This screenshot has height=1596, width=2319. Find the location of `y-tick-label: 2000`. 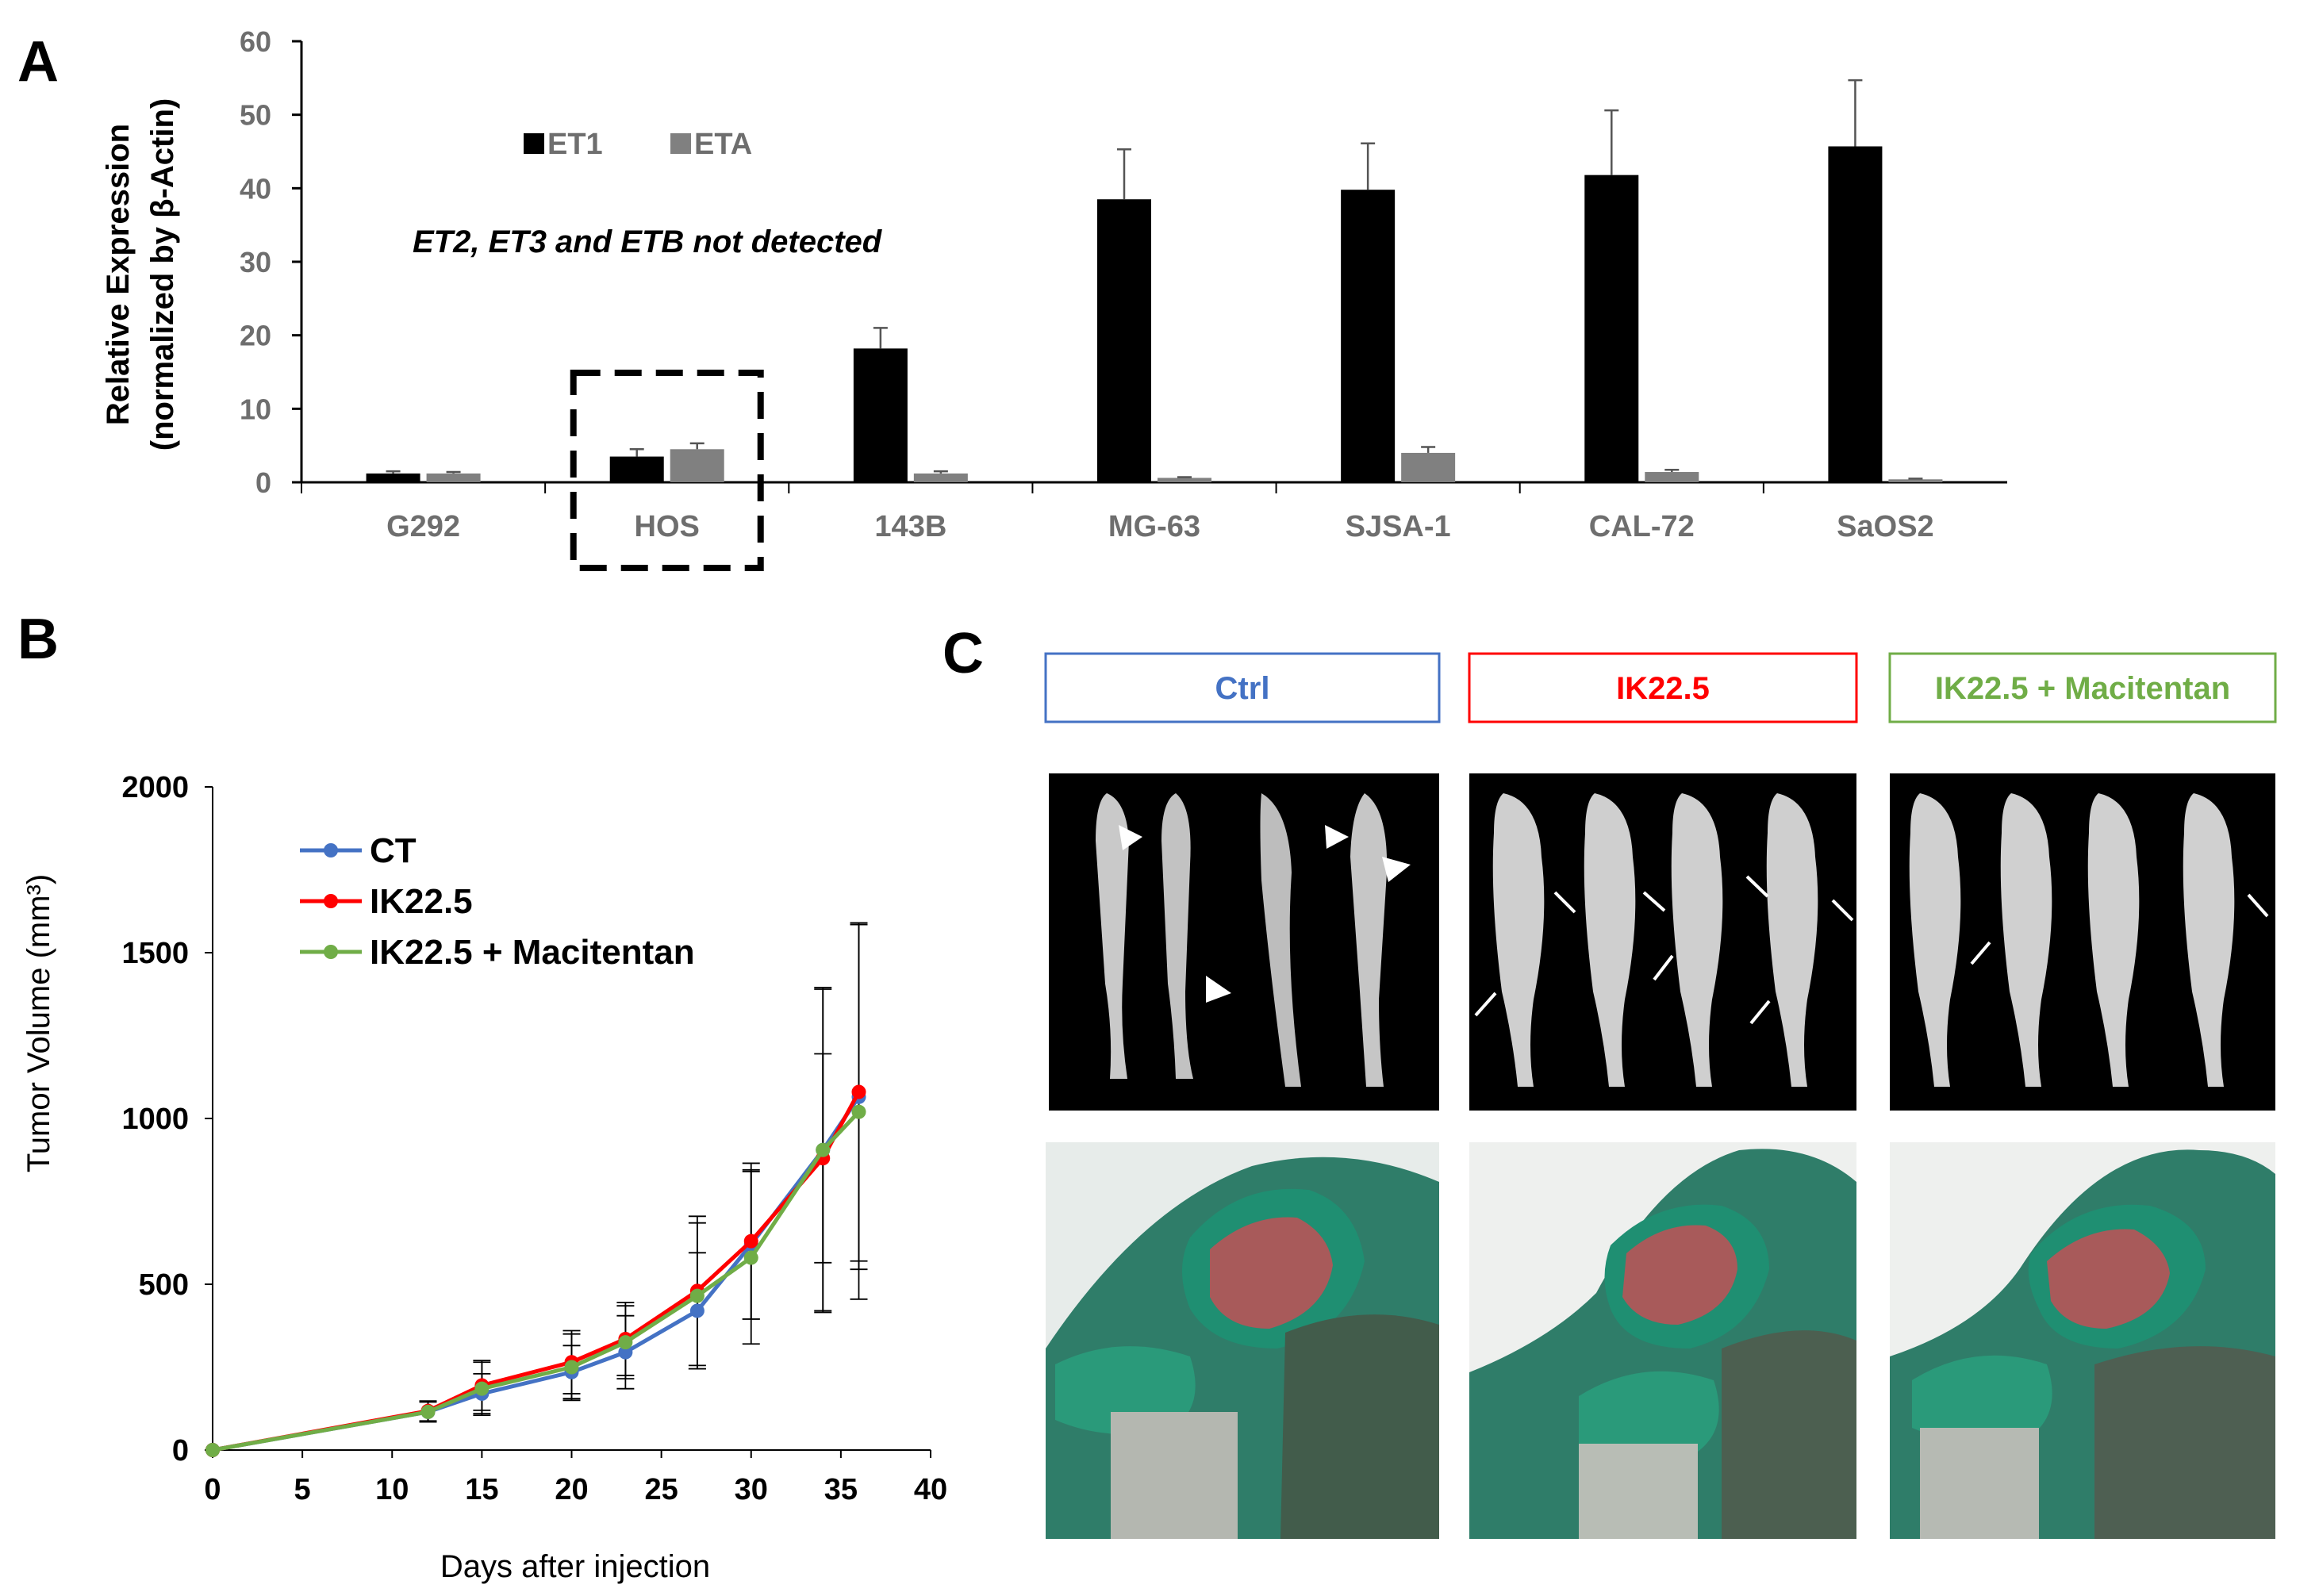

y-tick-label: 2000 is located at coordinates (155, 787).